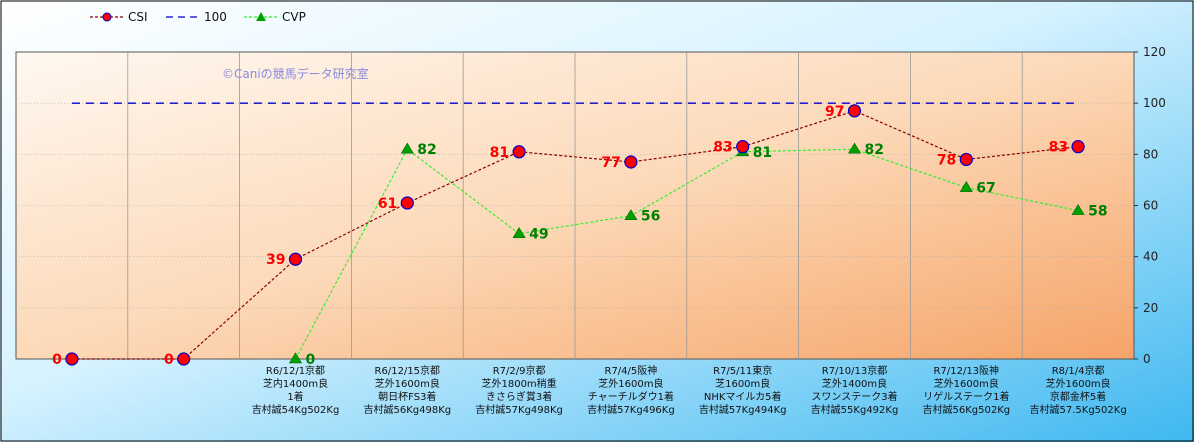  I want to click on csi-data-label: 39, so click(275, 260).